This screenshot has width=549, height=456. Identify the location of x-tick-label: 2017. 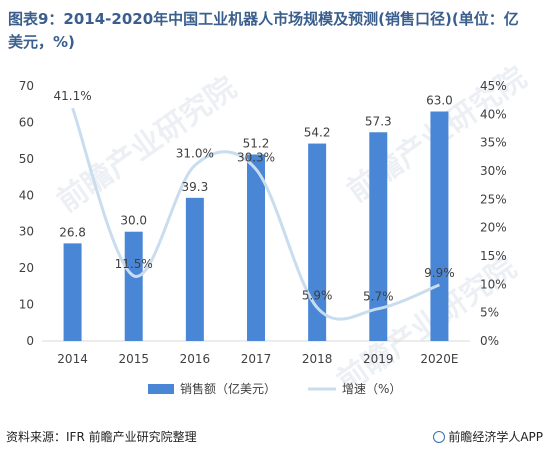
(256, 359).